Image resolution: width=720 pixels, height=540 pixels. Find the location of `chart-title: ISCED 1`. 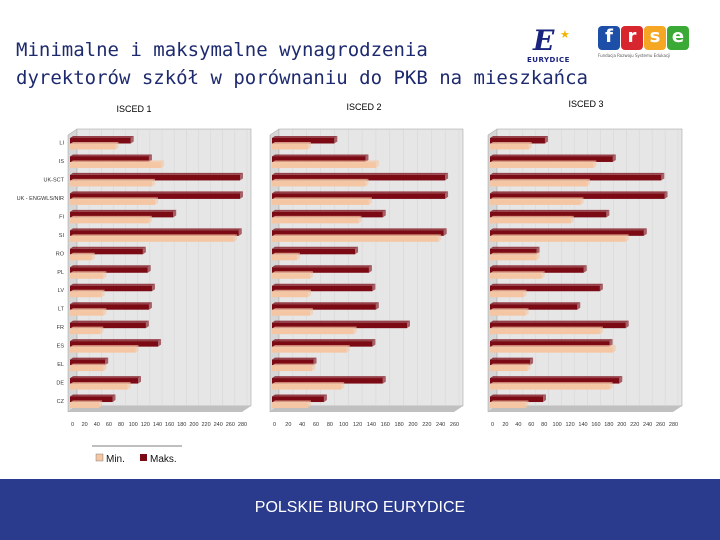

chart-title: ISCED 1 is located at coordinates (133, 109).